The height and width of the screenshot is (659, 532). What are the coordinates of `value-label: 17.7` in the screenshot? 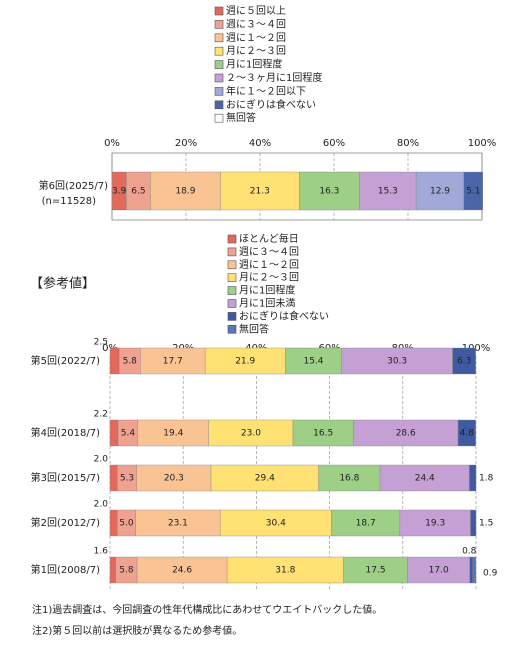 It's located at (173, 362).